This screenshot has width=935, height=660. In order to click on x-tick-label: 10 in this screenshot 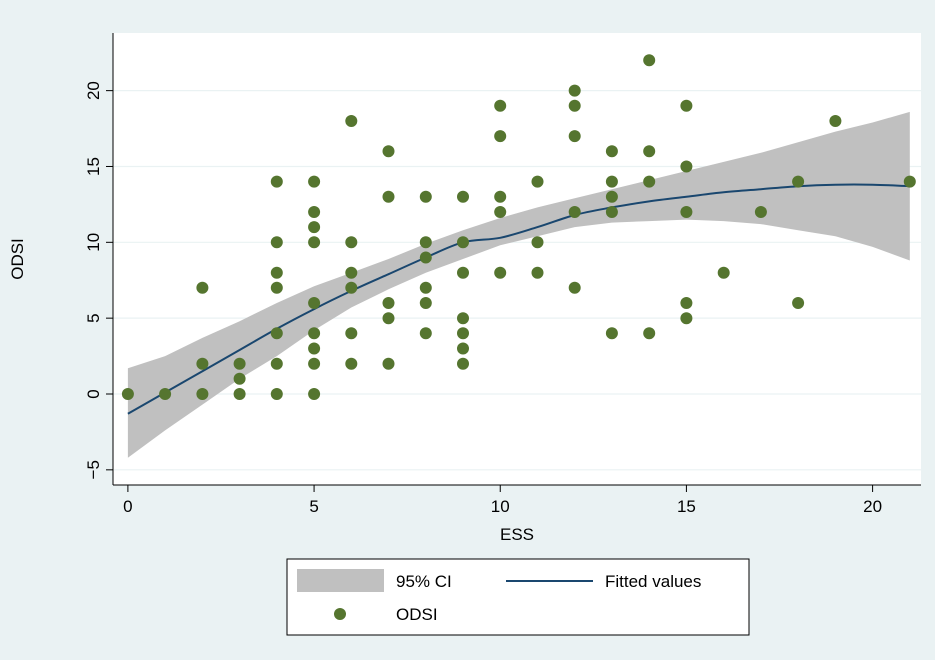, I will do `click(500, 506)`.